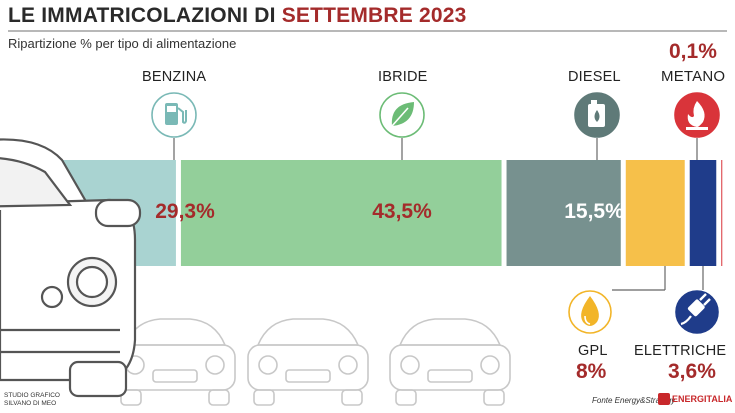  I want to click on car-illustration, so click(312, 362).